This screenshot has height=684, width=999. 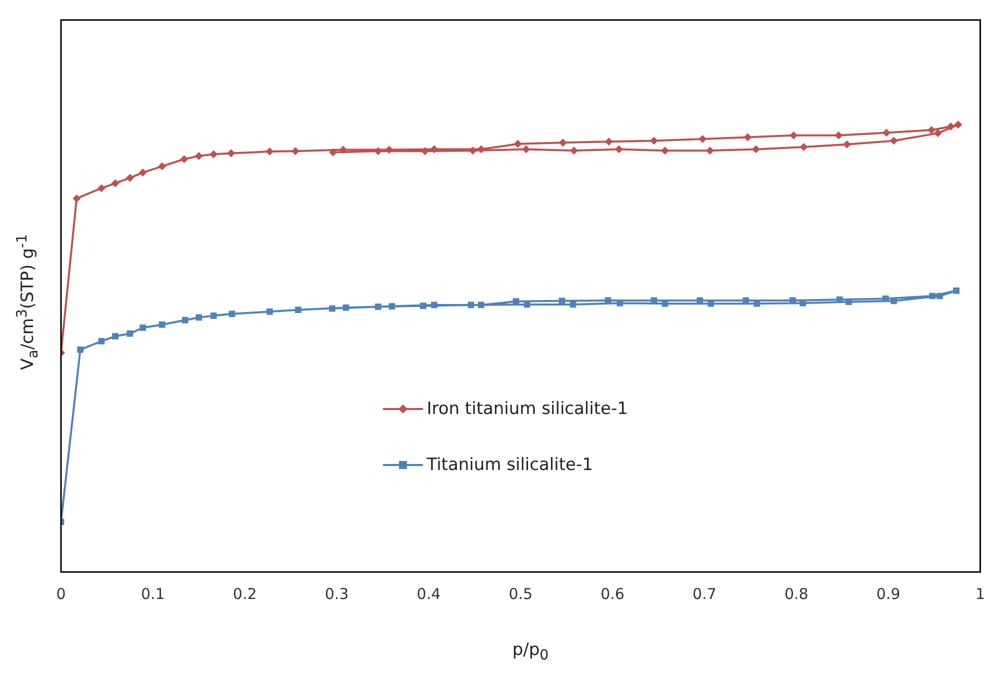 What do you see at coordinates (527, 409) in the screenshot?
I see `legend-label: Iron titanium silicalite-1` at bounding box center [527, 409].